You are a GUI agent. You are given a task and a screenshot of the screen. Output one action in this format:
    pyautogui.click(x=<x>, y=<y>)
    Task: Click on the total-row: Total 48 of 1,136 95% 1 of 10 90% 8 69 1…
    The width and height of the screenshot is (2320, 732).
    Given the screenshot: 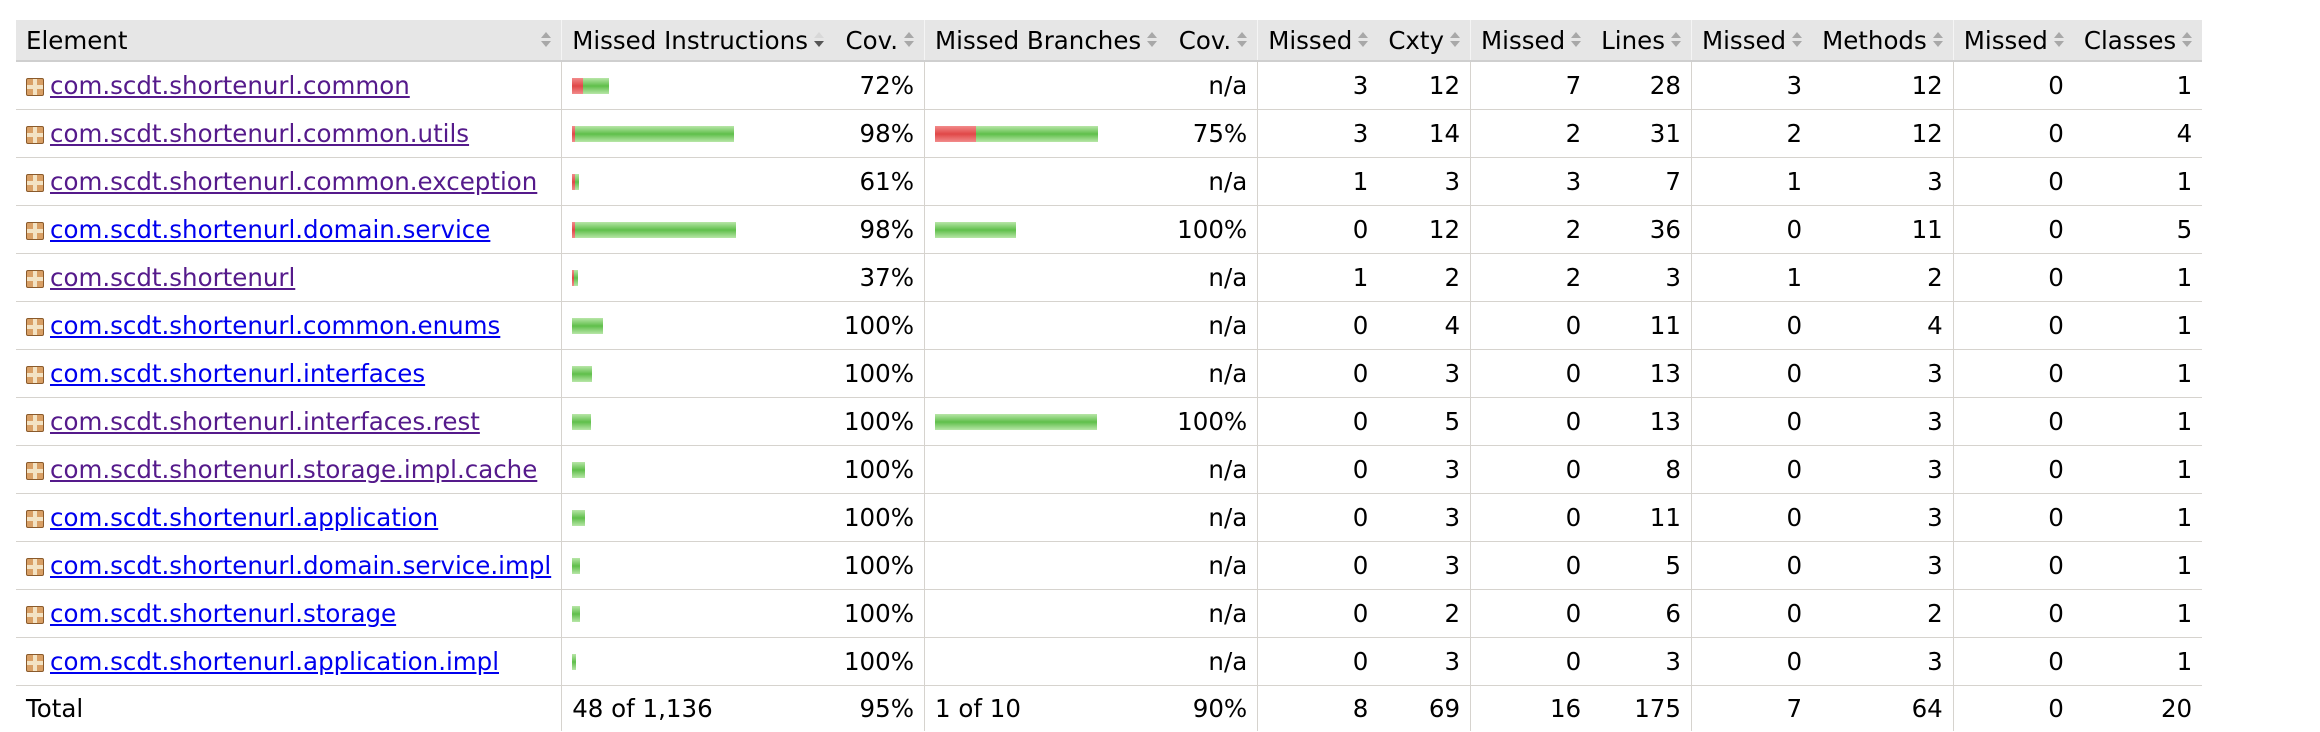 What is the action you would take?
    pyautogui.click(x=1109, y=708)
    